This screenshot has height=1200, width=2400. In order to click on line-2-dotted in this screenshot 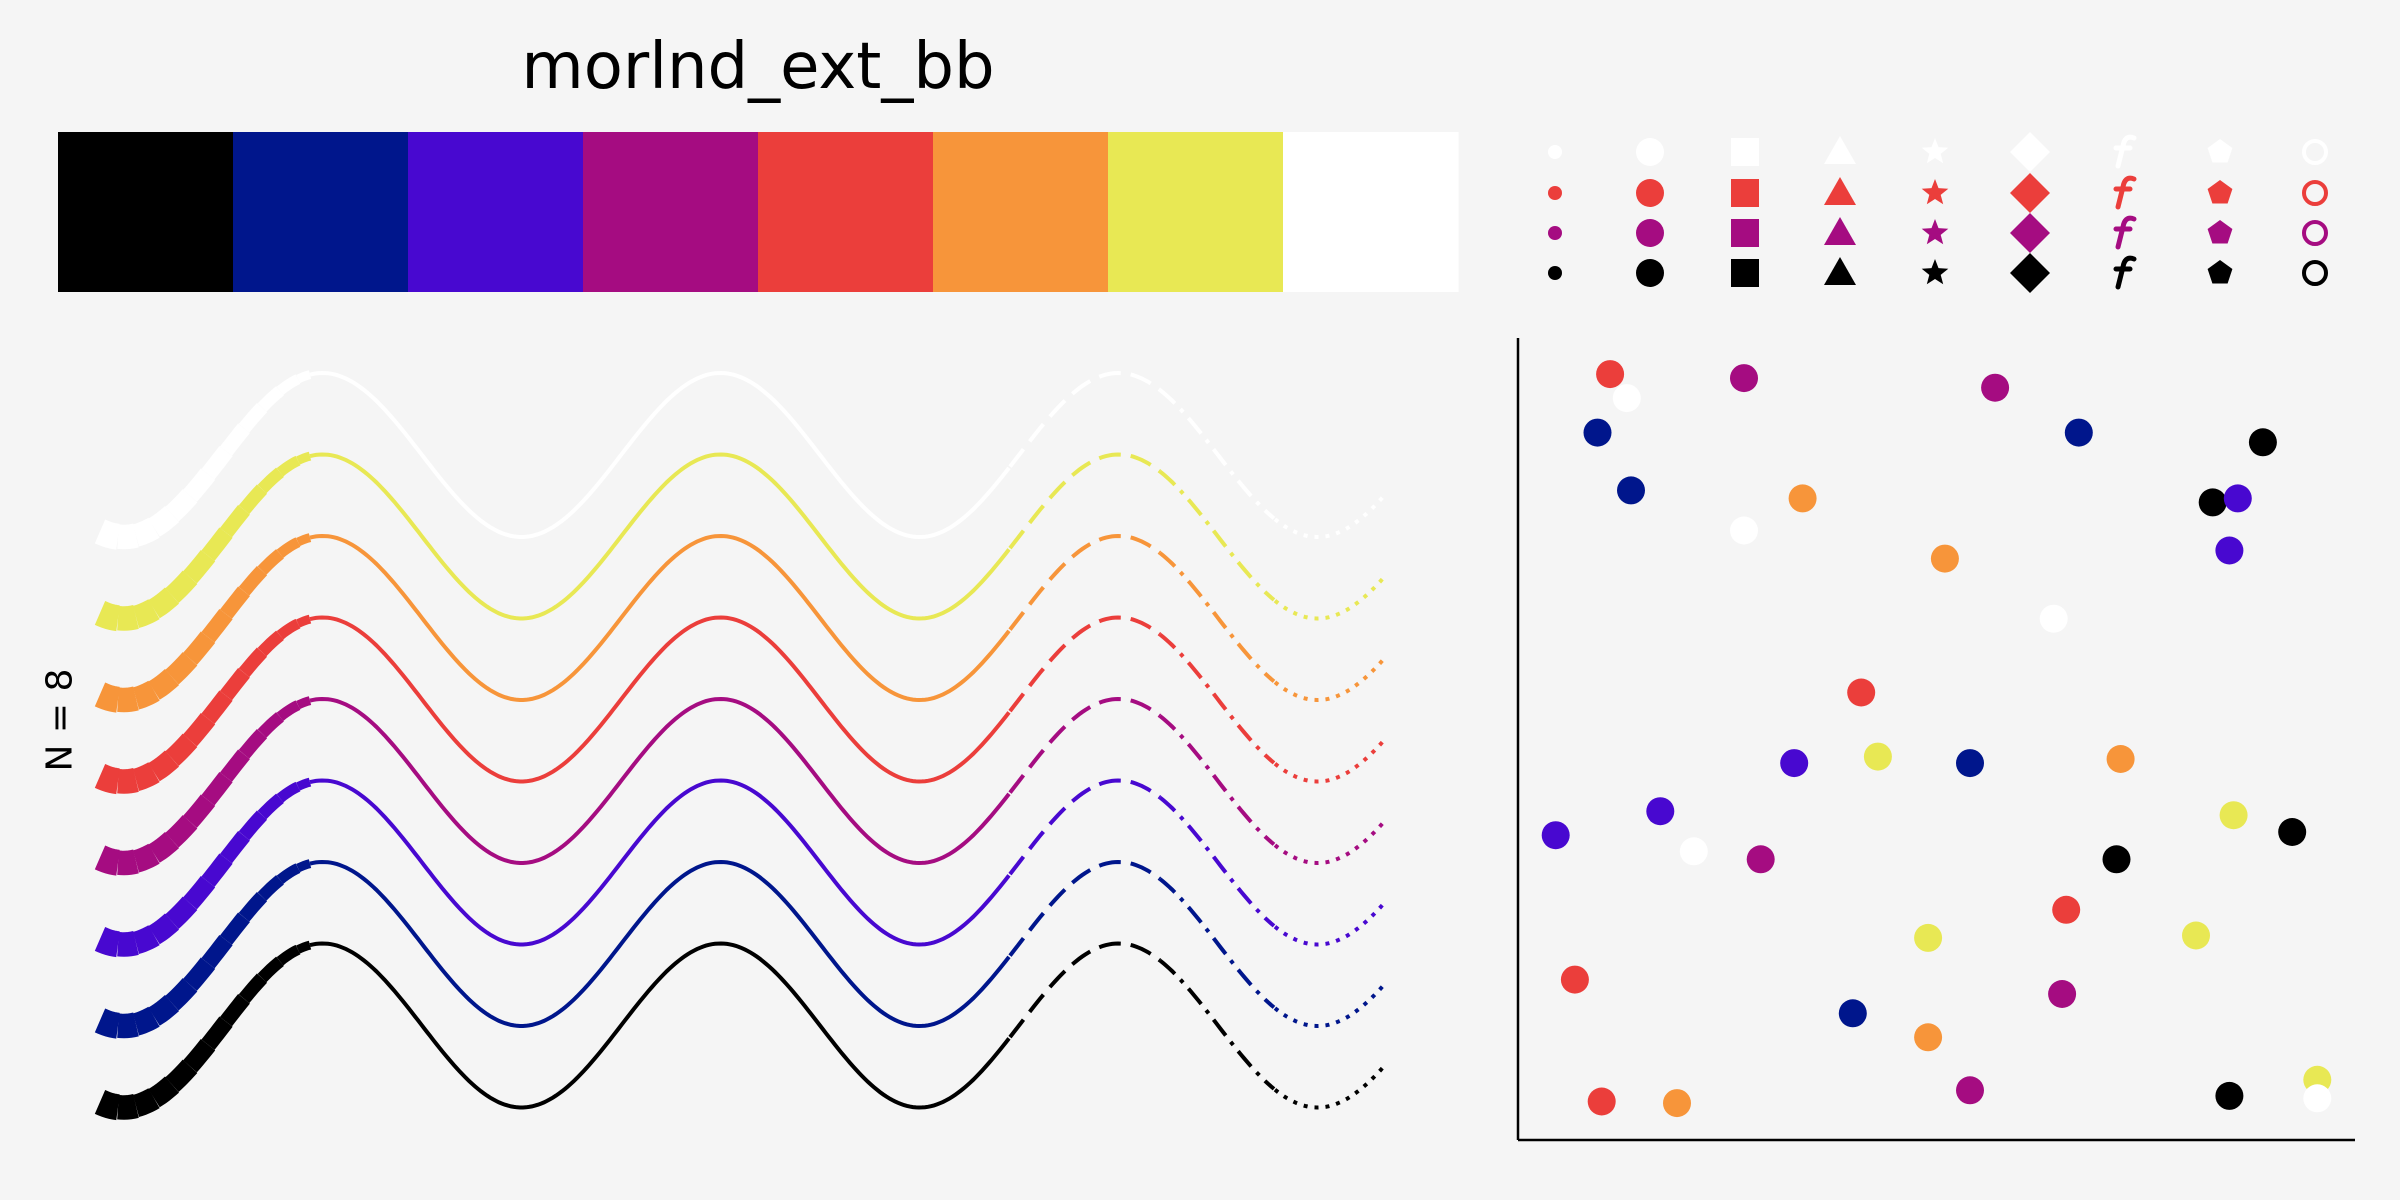, I will do `click(1330, 597)`.